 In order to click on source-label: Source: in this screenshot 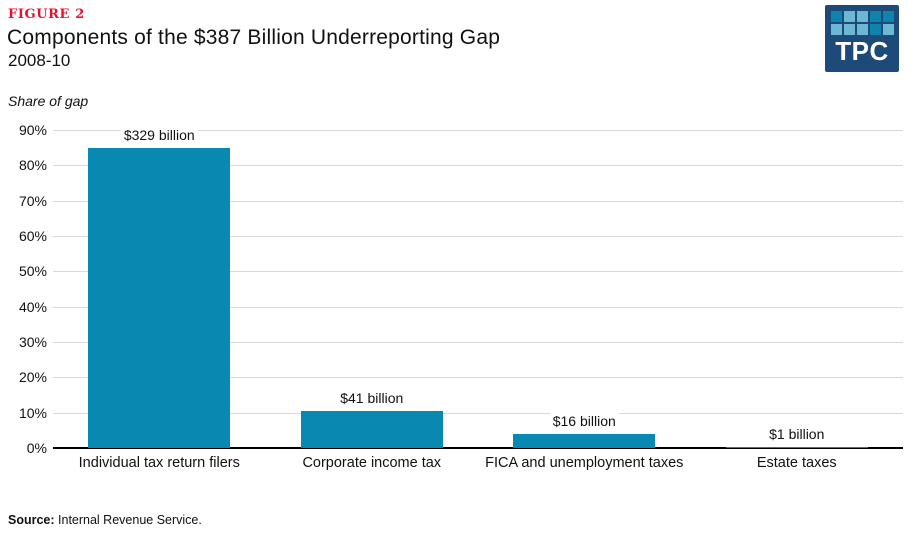, I will do `click(31, 520)`.